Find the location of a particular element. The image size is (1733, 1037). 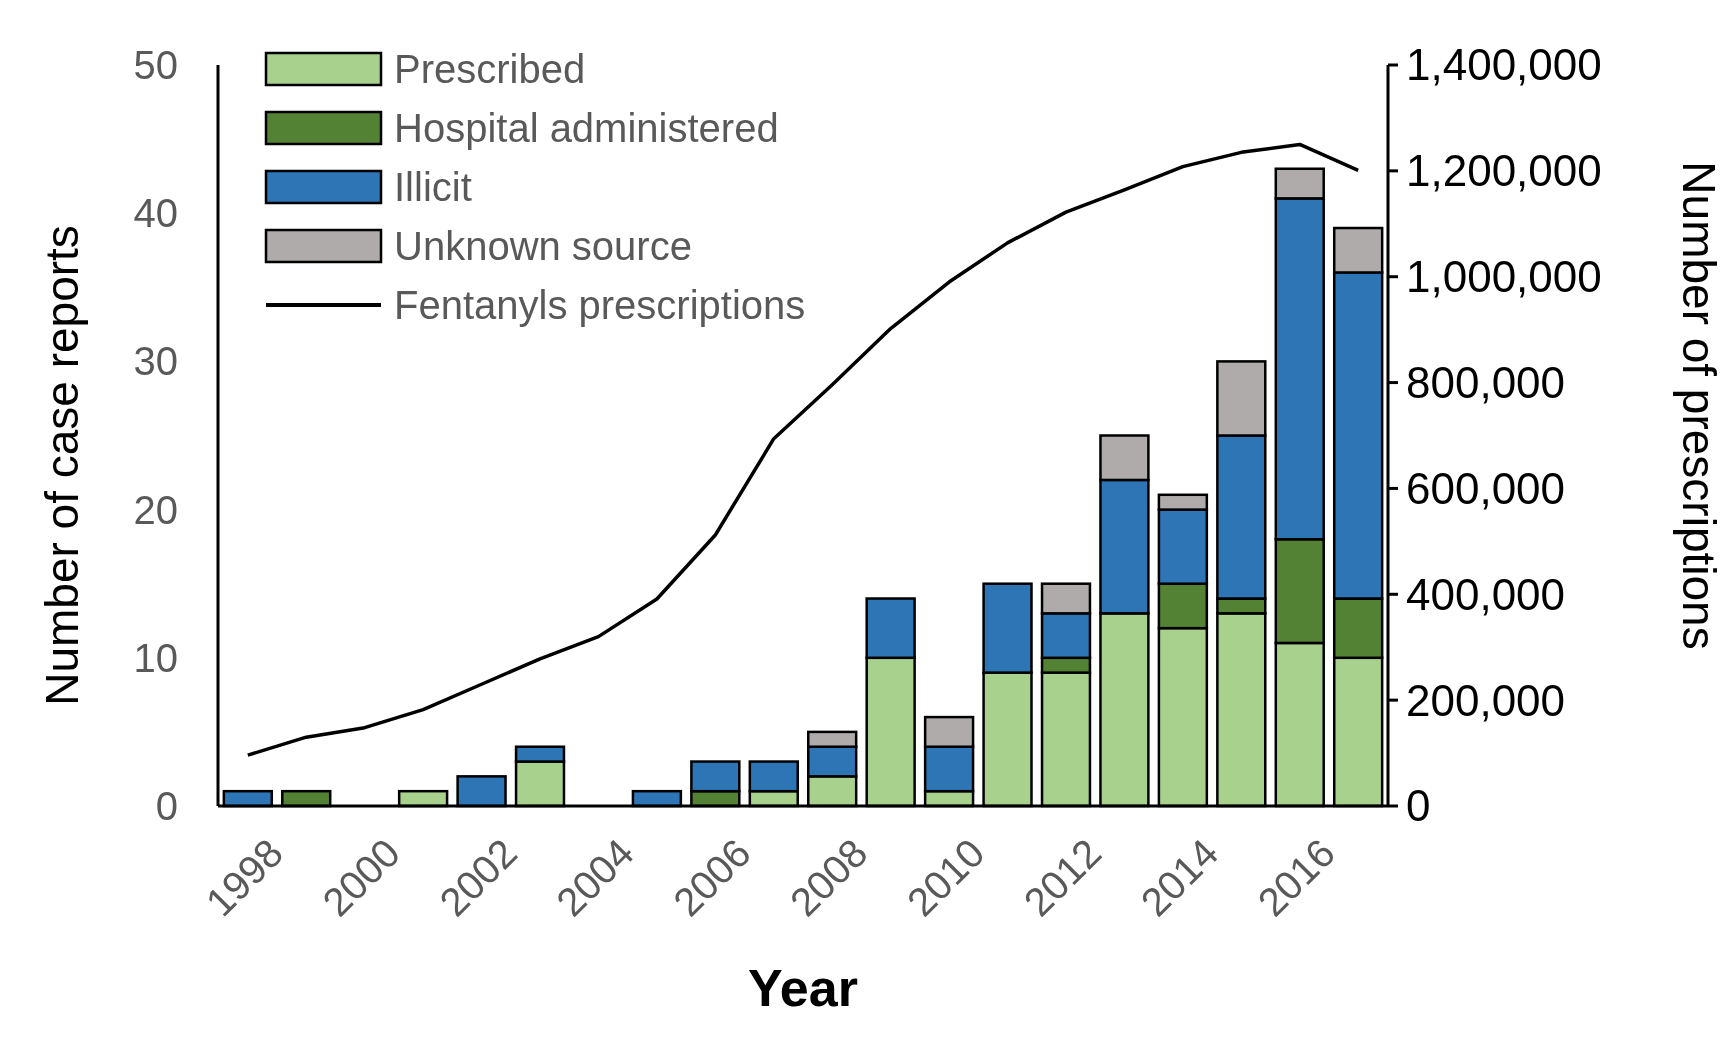

y2-tick-label: 400,000 is located at coordinates (1486, 594).